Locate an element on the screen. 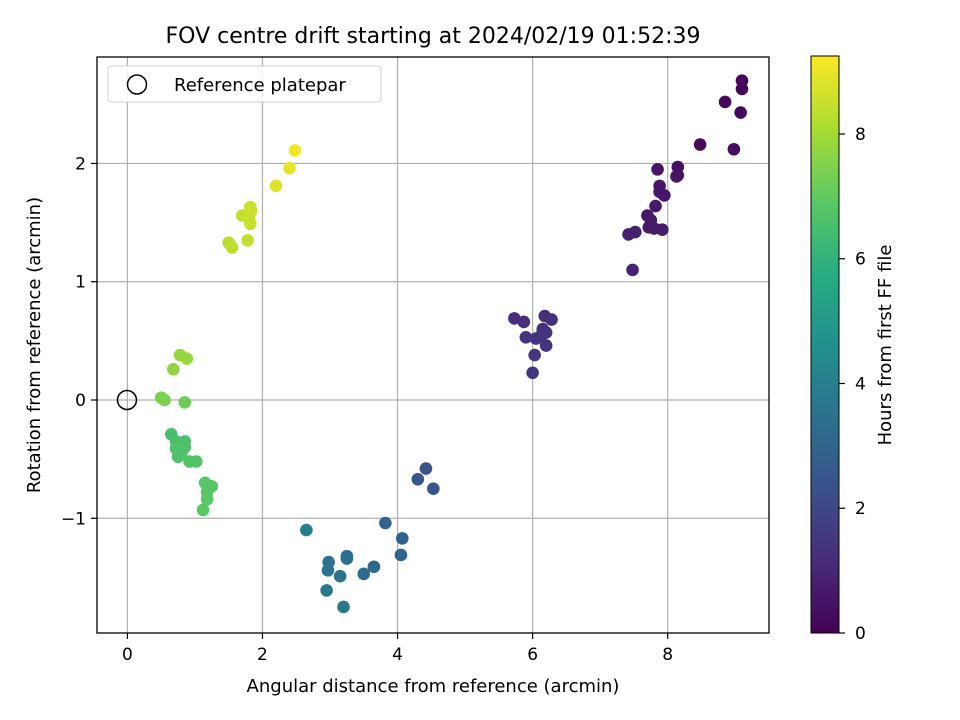 The image size is (960, 720). x-tick-label: 0 is located at coordinates (127, 655).